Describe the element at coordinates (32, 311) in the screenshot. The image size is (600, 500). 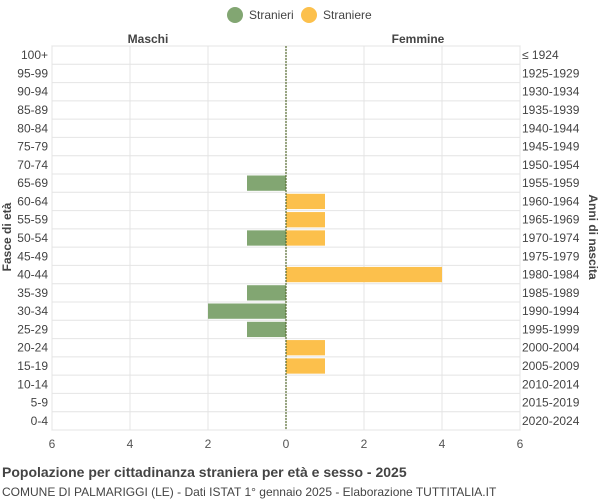
I see `age-band-label: 30-34` at that location.